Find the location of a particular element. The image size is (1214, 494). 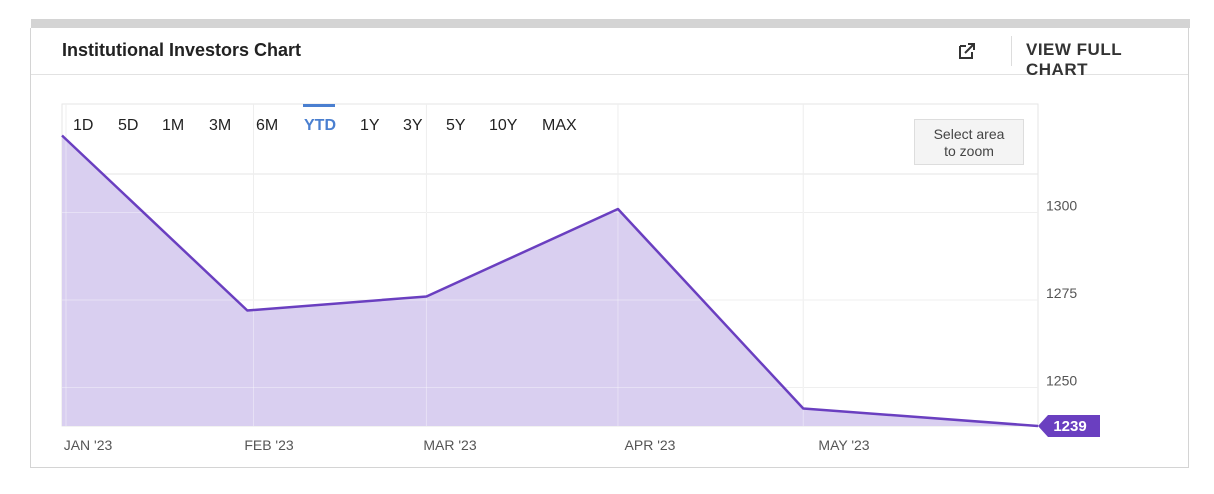

top-accent-bar is located at coordinates (610, 23).